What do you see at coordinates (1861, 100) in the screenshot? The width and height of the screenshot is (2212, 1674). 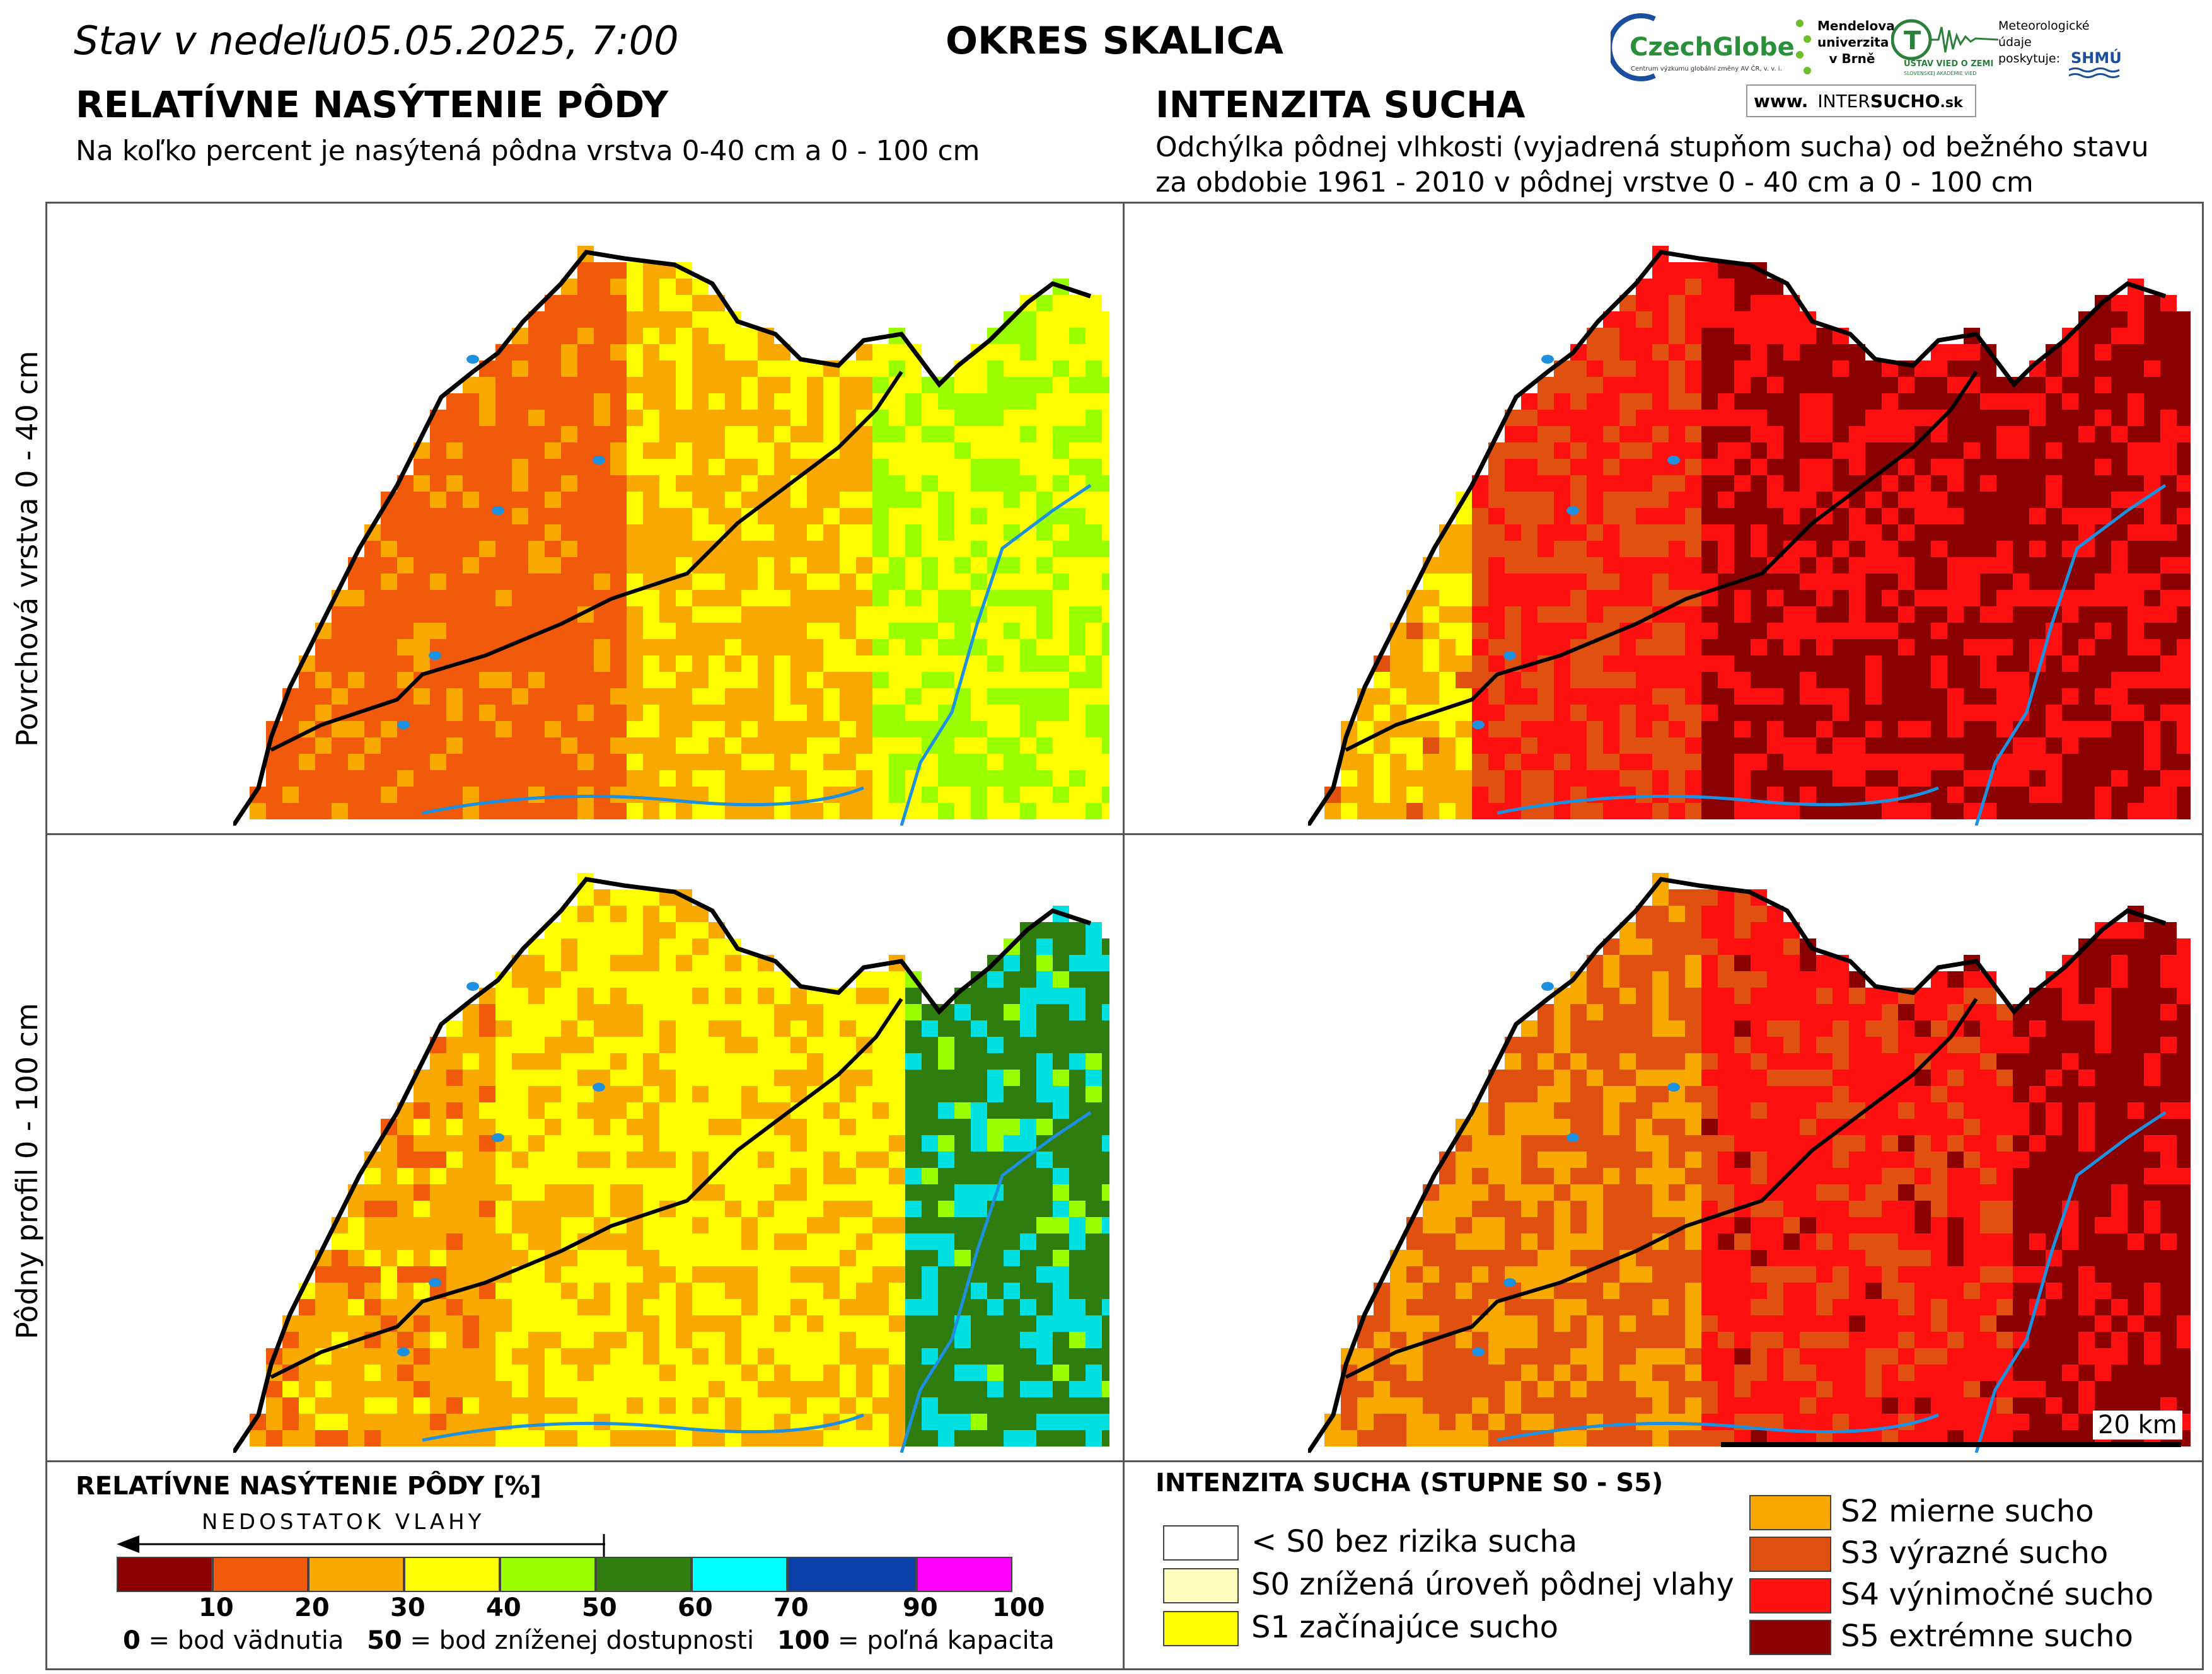 I see `intersucho-logo: www. INTERSUCHO.sk` at bounding box center [1861, 100].